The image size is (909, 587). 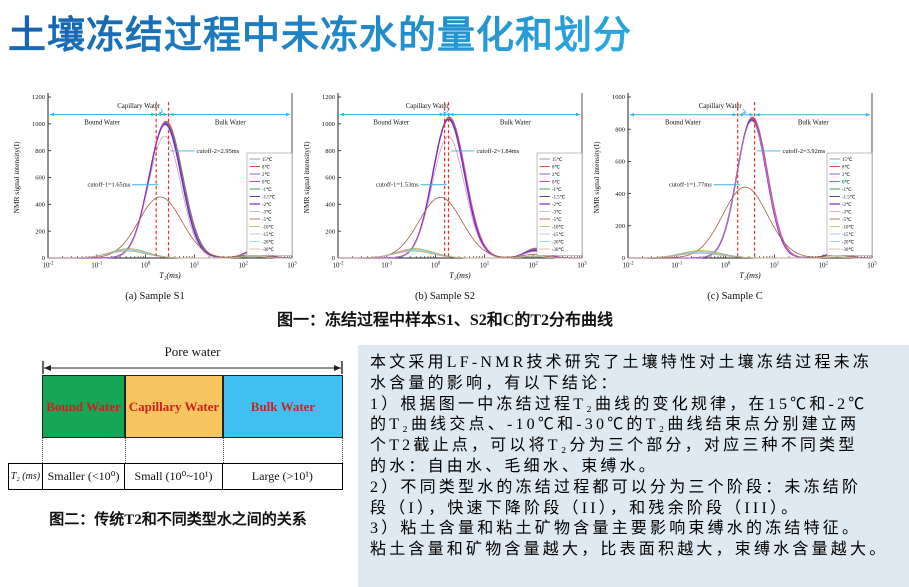 I want to click on svg-text: cutoff-1=1.77ms, so click(x=690, y=185).